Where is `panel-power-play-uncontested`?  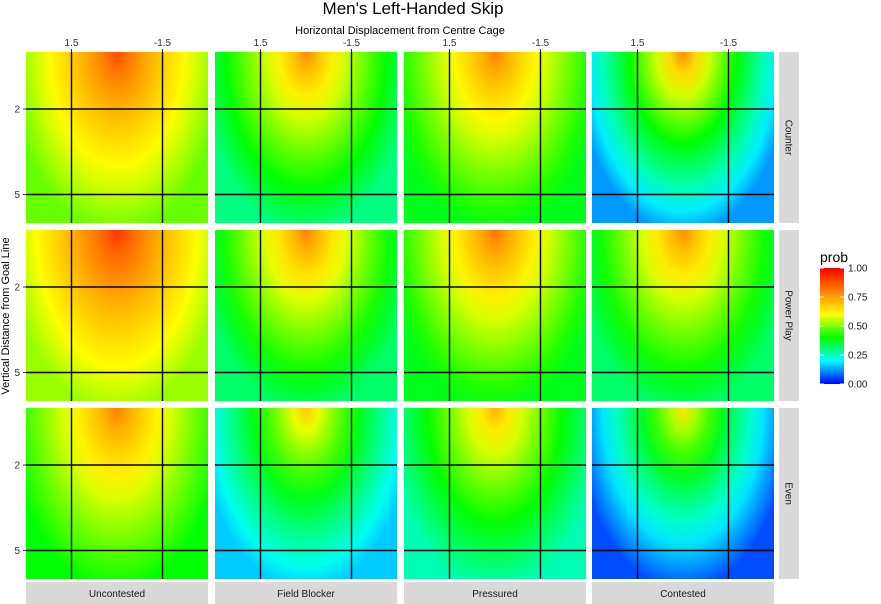 panel-power-play-uncontested is located at coordinates (117, 315).